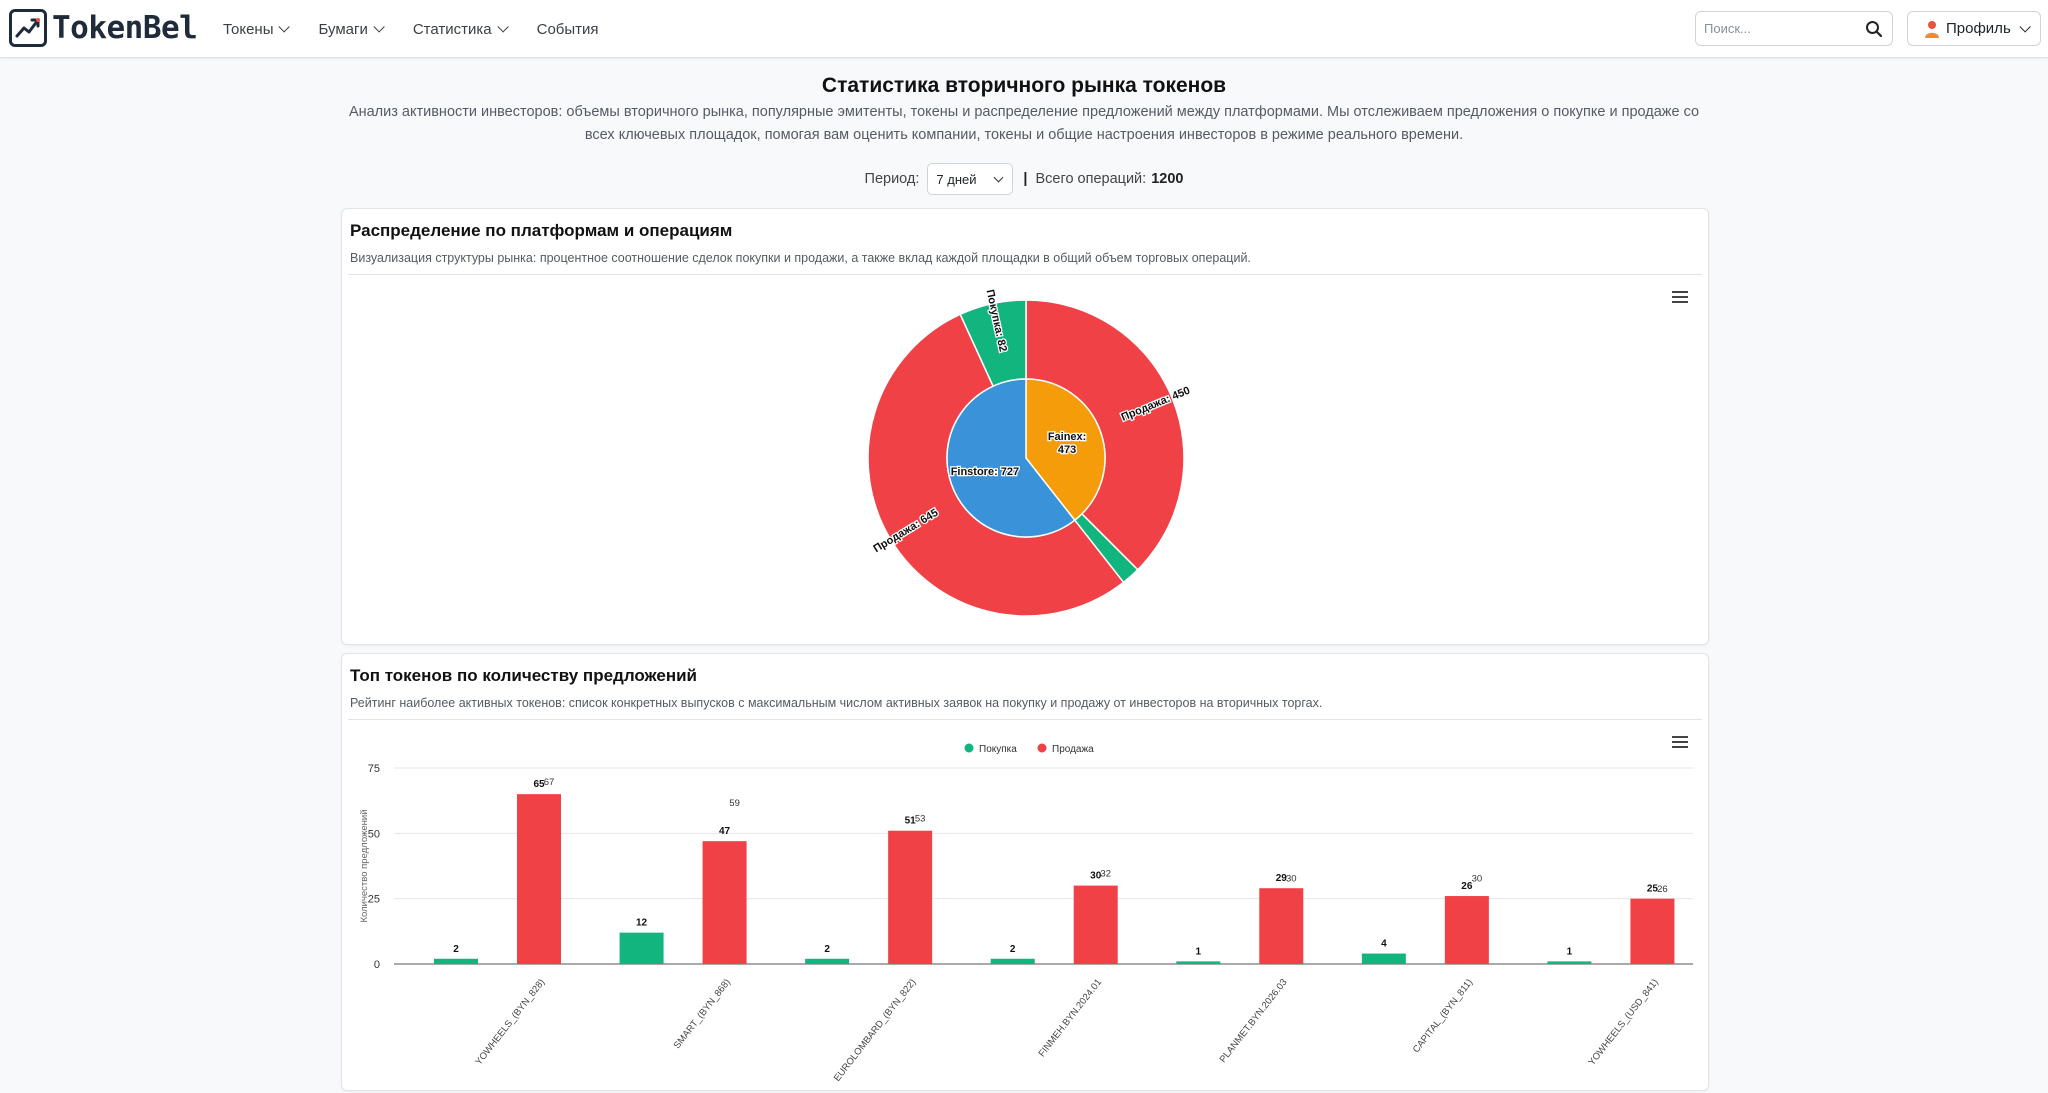 This screenshot has width=2048, height=1093. I want to click on page-title: Статистика вторичного рынка токенов, so click(1024, 85).